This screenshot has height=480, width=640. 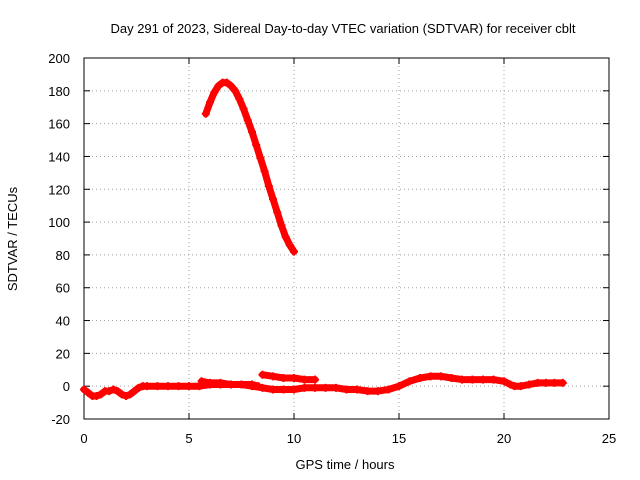 I want to click on x-tick-label: 15, so click(x=399, y=438).